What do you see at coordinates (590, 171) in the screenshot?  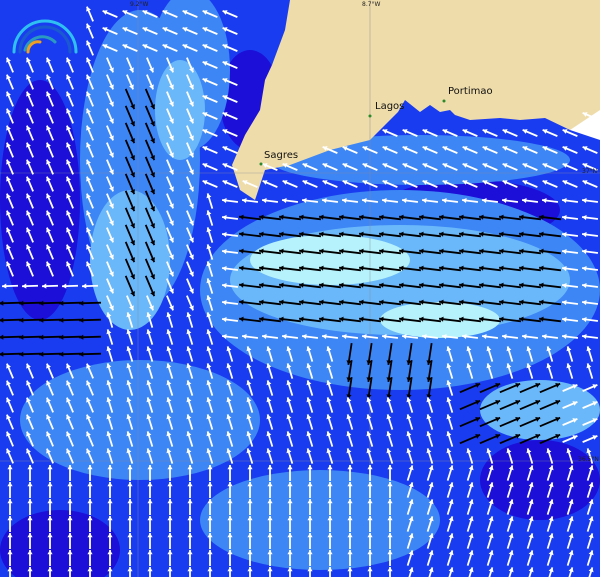 I see `lat-label-top: 37°N` at bounding box center [590, 171].